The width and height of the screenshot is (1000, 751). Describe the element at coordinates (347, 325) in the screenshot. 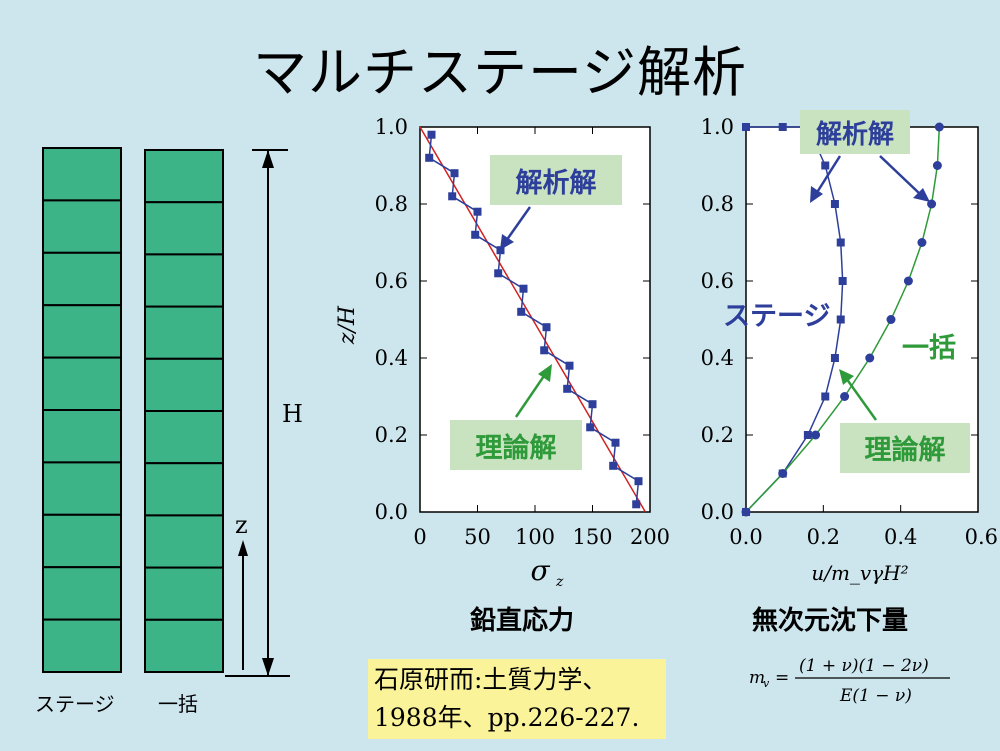

I see `y-axis-label: z/H` at that location.